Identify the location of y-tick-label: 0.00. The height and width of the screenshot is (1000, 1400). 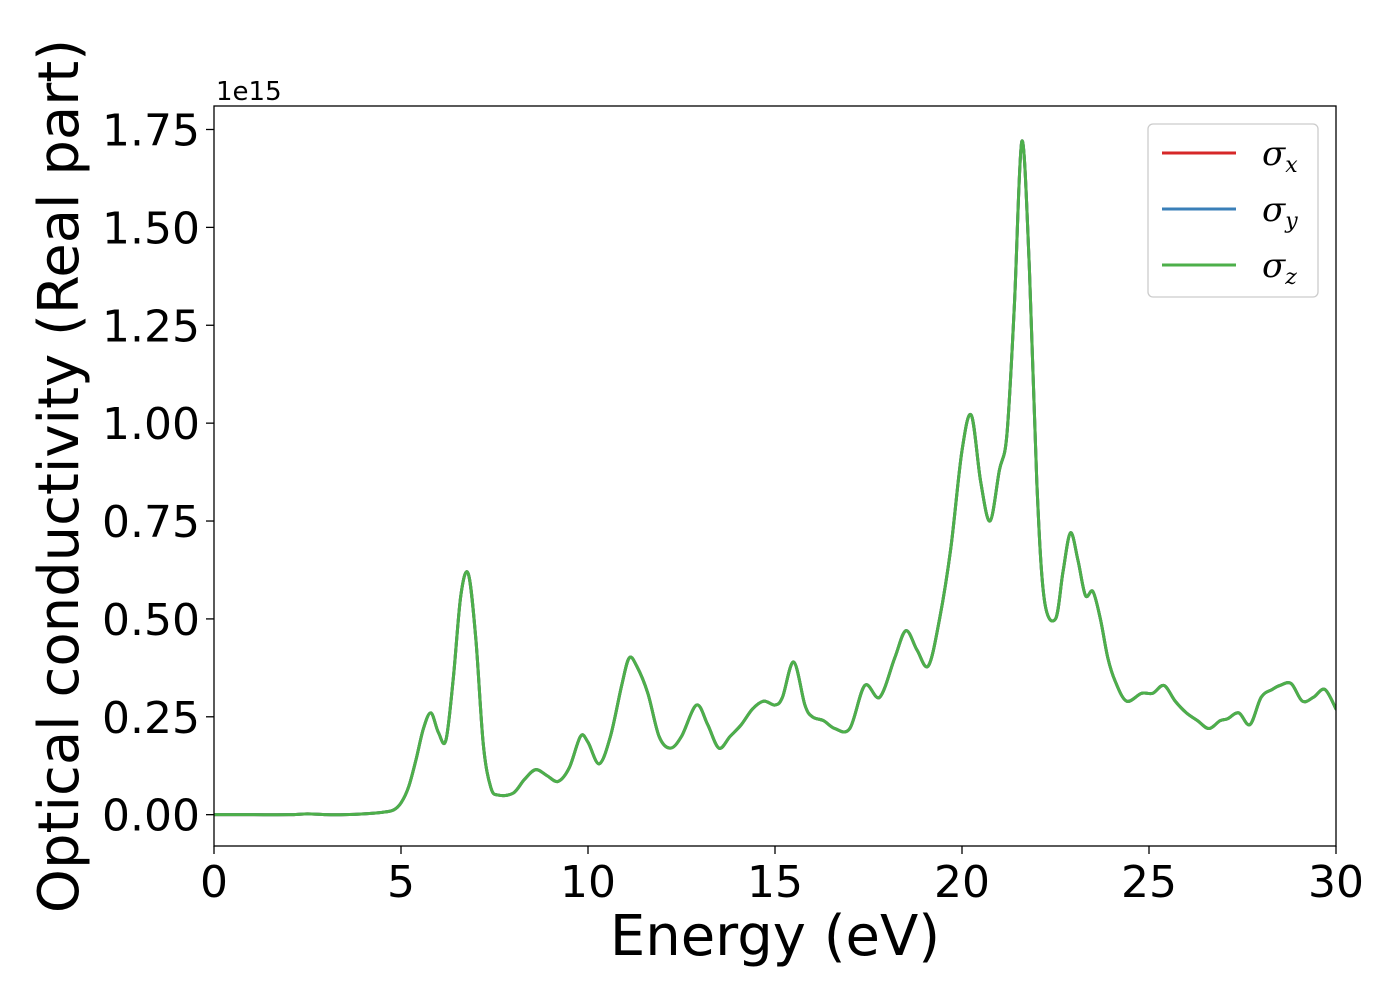
(151, 816).